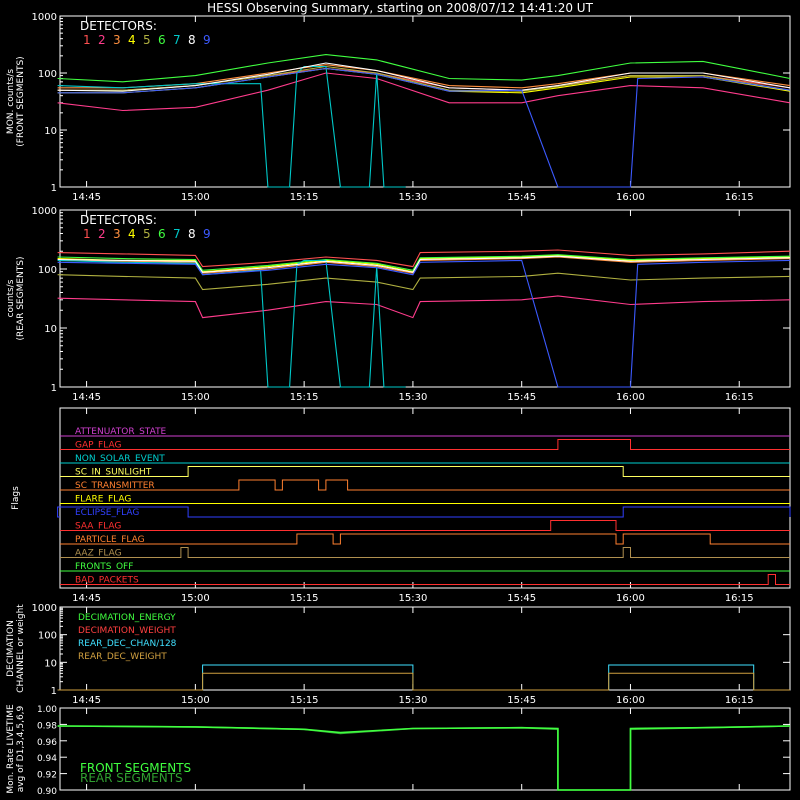  I want to click on legend-entry: 1, so click(87, 40).